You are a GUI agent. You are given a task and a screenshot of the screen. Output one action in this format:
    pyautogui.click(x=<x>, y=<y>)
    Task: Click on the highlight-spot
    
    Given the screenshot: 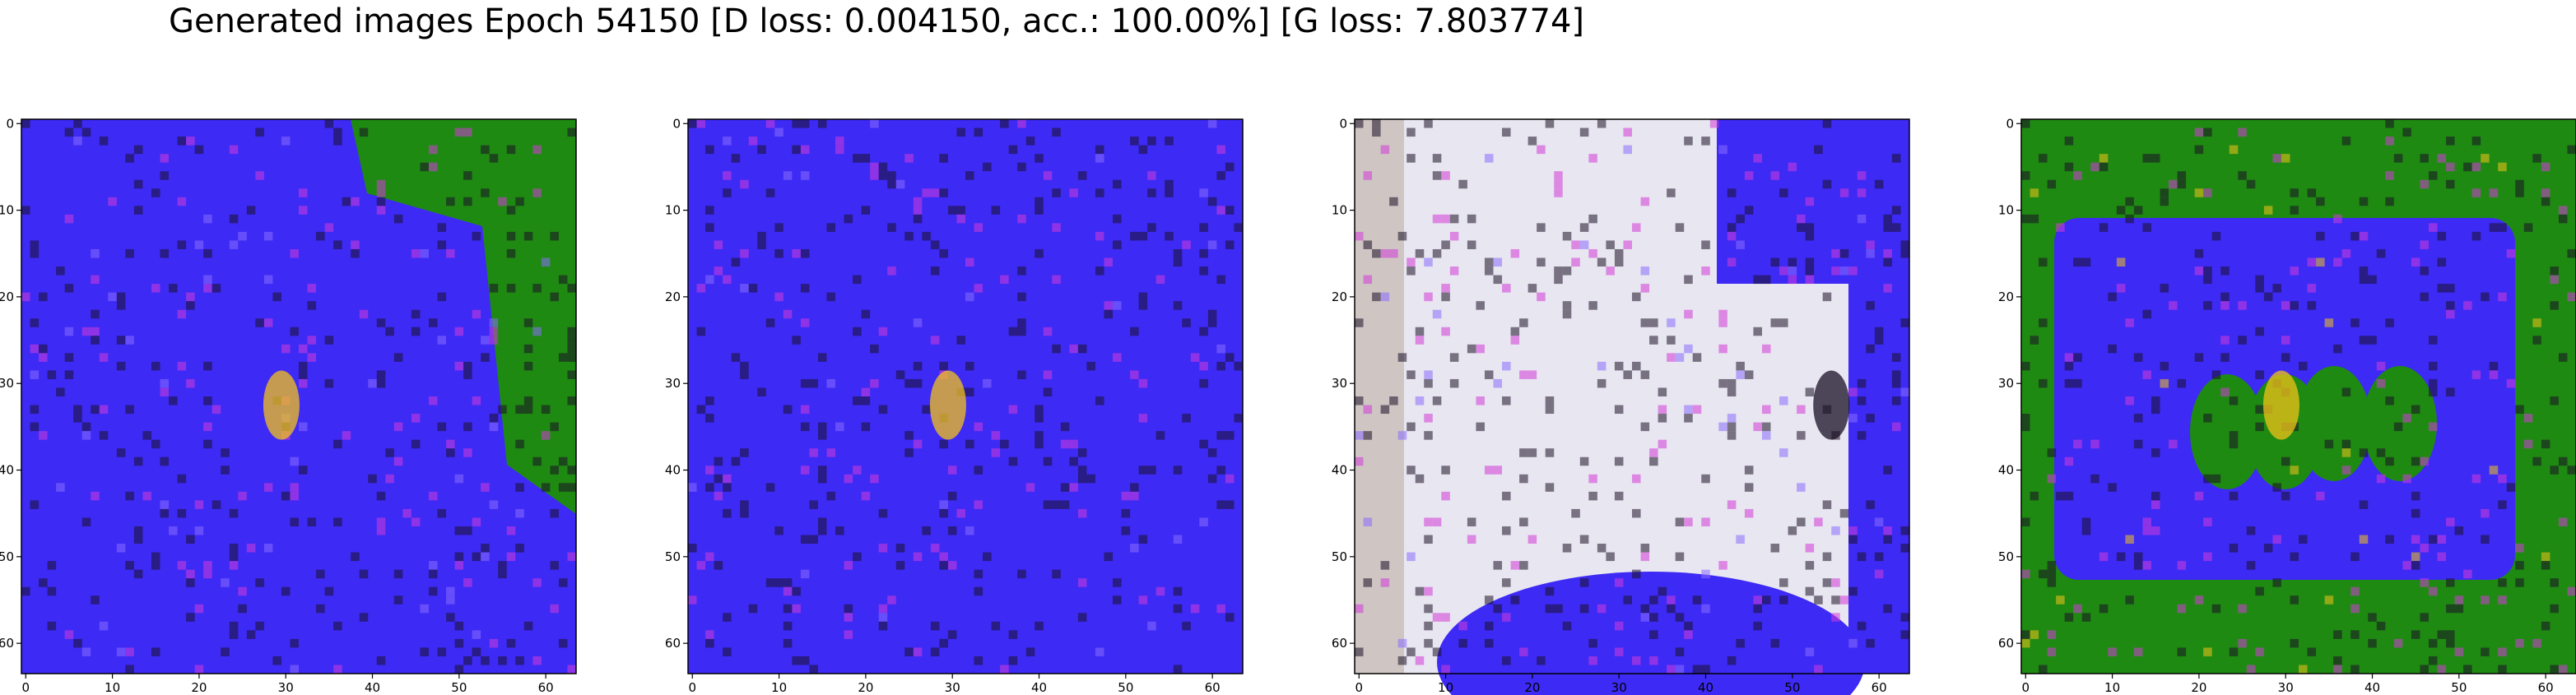 What is the action you would take?
    pyautogui.click(x=947, y=405)
    